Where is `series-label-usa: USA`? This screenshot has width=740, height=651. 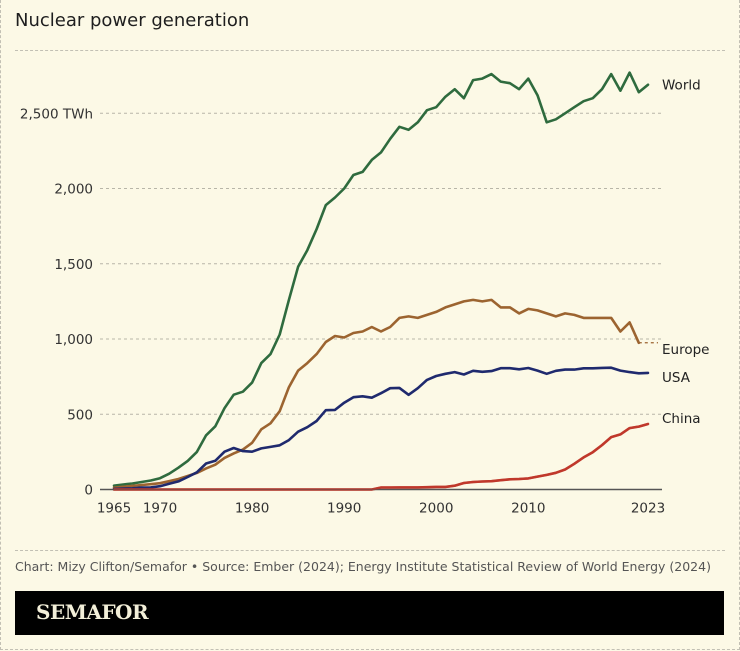
series-label-usa: USA is located at coordinates (676, 378).